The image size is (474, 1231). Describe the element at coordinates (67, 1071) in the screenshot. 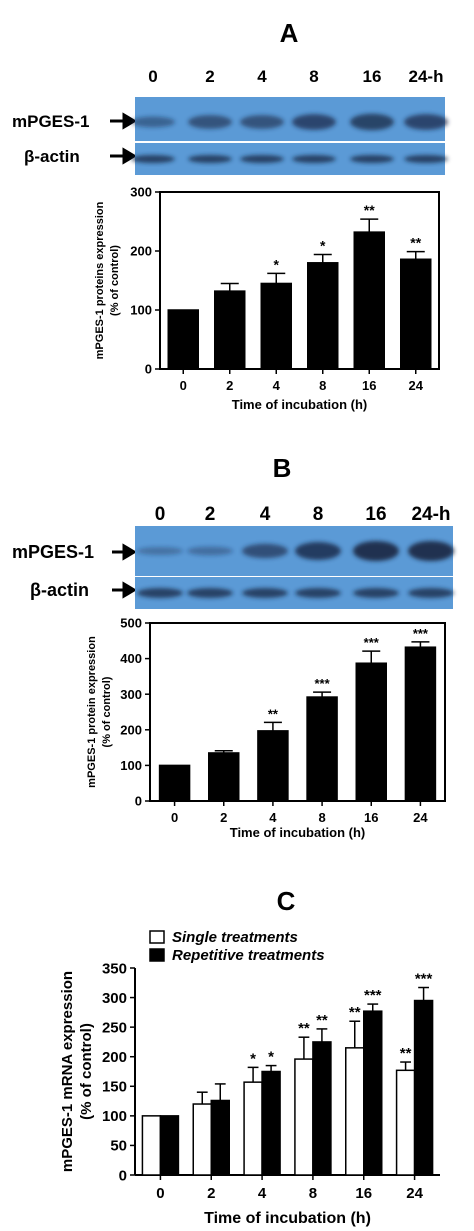

I see `y-axis-title: mPGES-1 mRNA expression` at that location.